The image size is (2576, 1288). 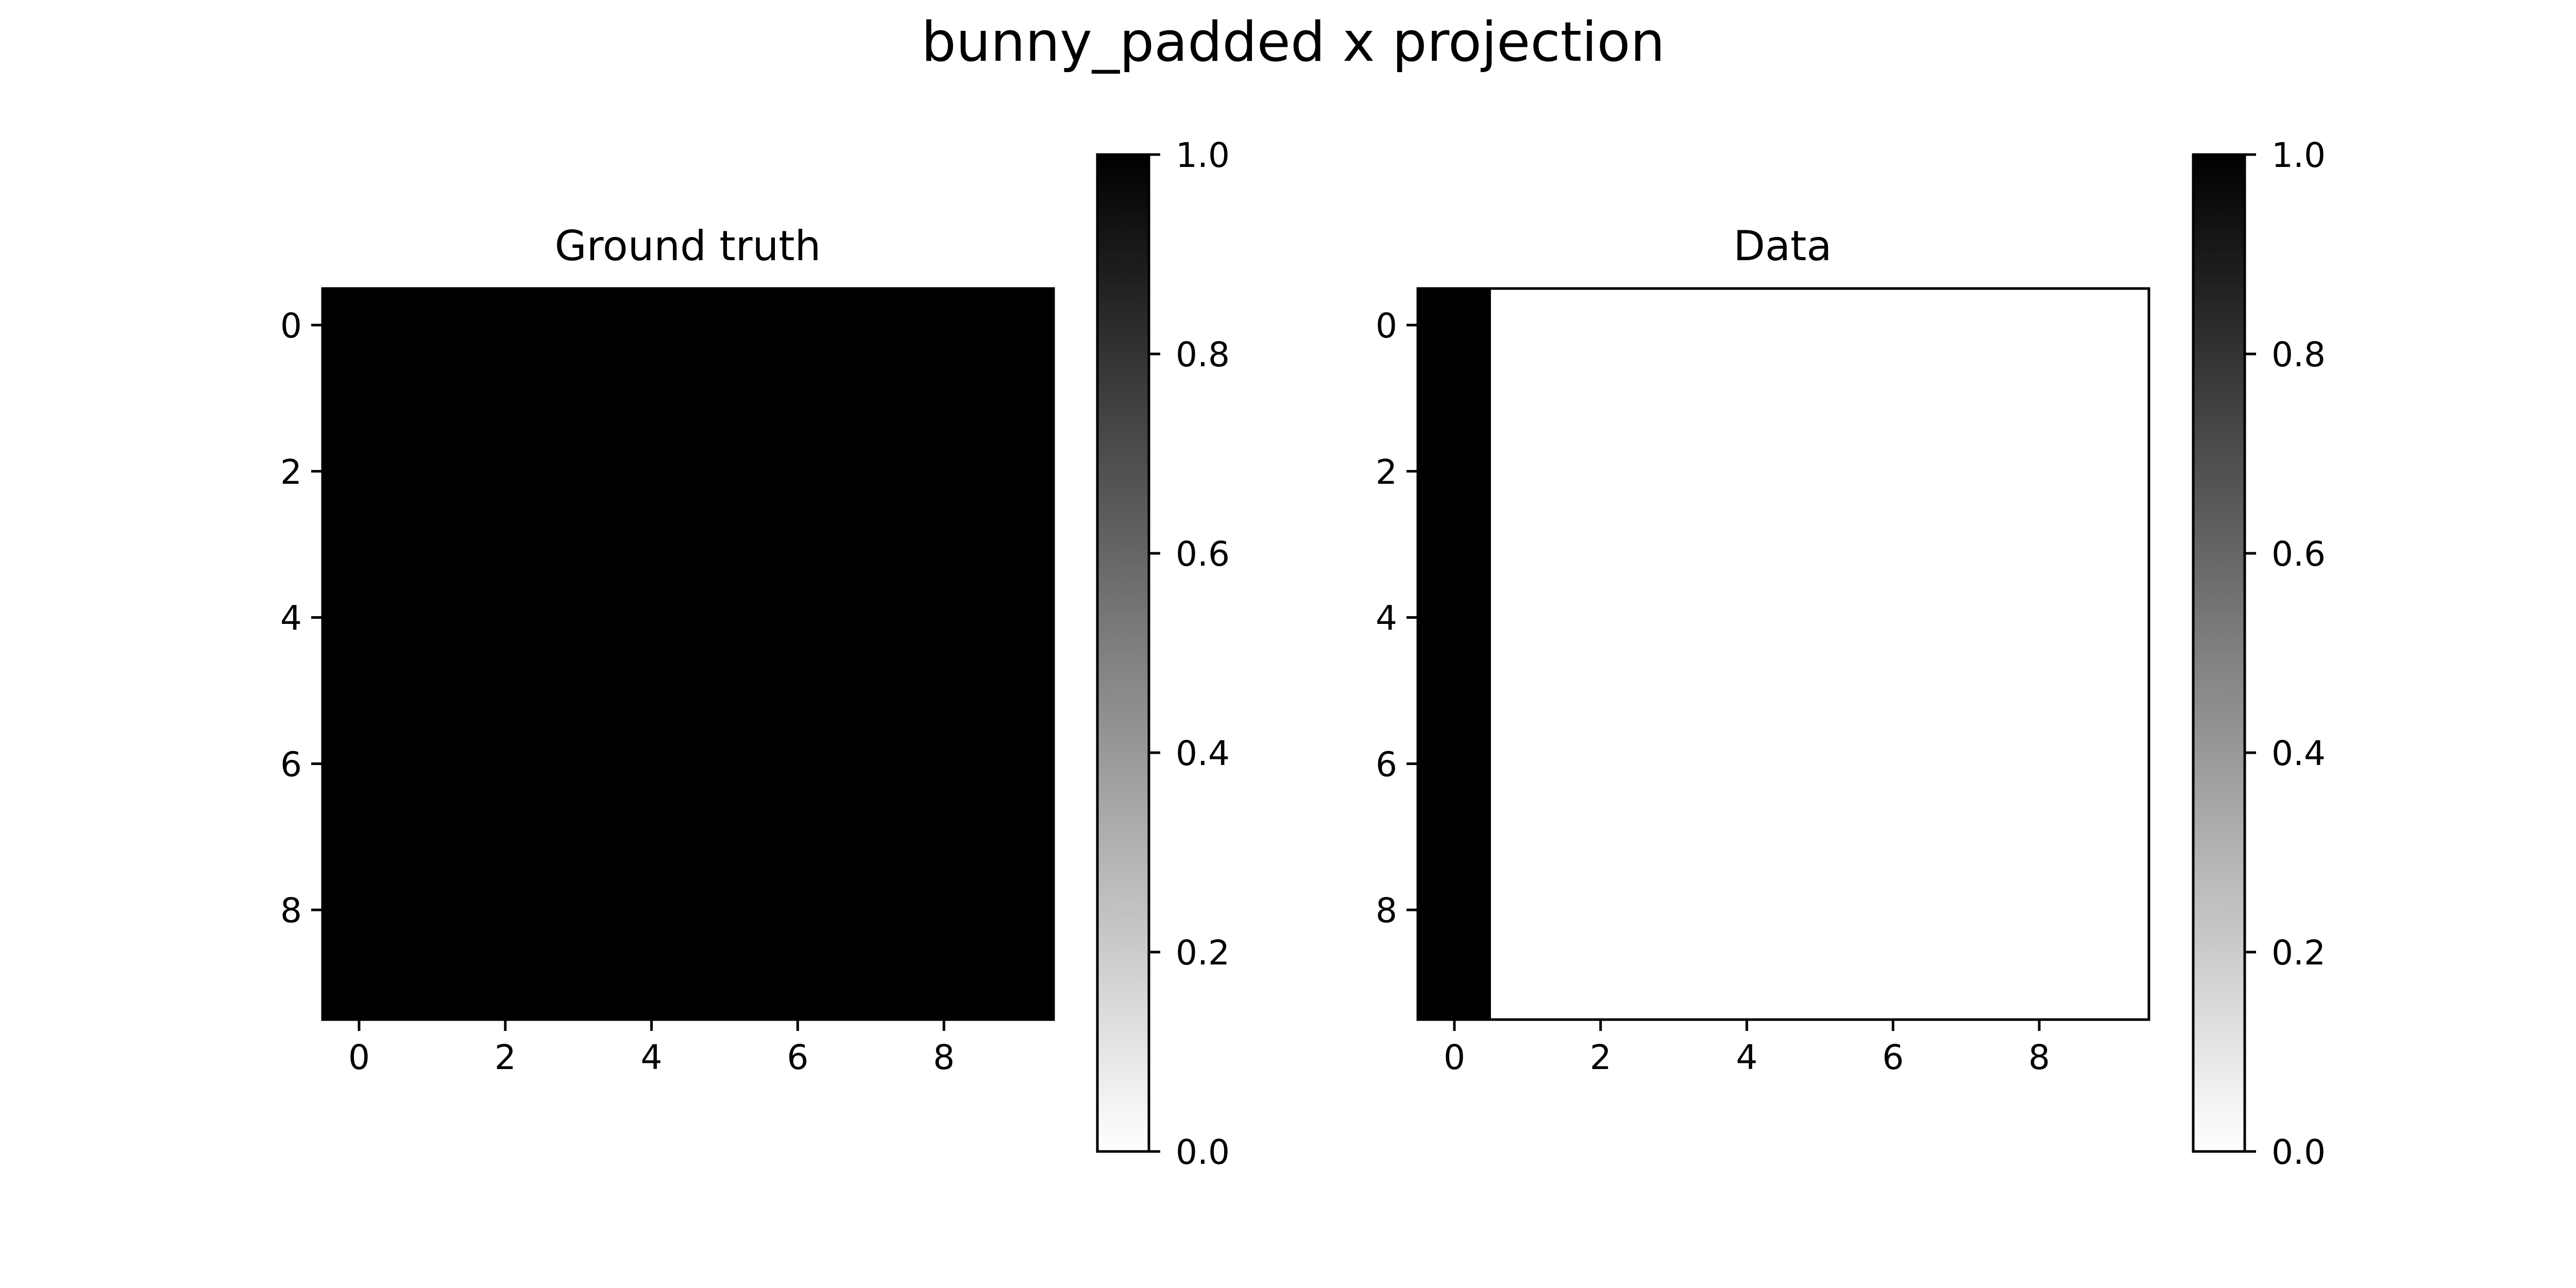 What do you see at coordinates (1397, 618) in the screenshot?
I see `y-axis: 0 2 4 6 8` at bounding box center [1397, 618].